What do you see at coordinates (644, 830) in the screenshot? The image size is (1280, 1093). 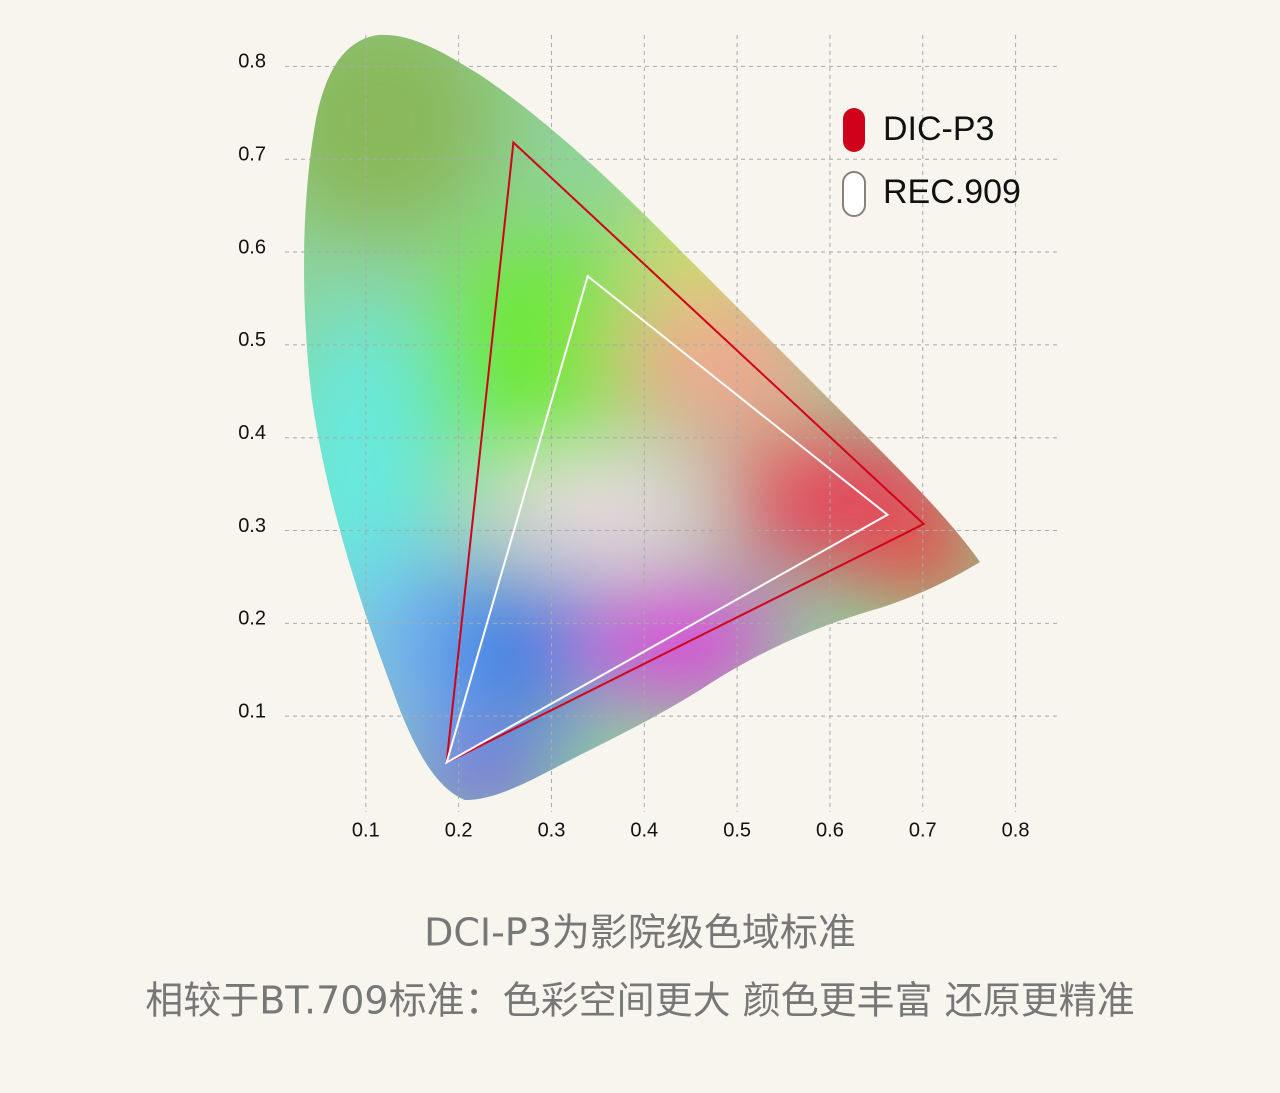 I see `x-tick-label: 0.4` at bounding box center [644, 830].